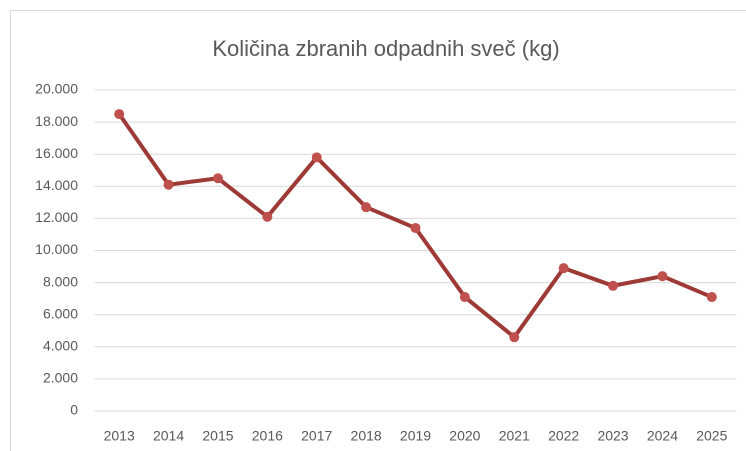 This screenshot has height=451, width=746. What do you see at coordinates (74, 410) in the screenshot?
I see `y-tick-label: 0` at bounding box center [74, 410].